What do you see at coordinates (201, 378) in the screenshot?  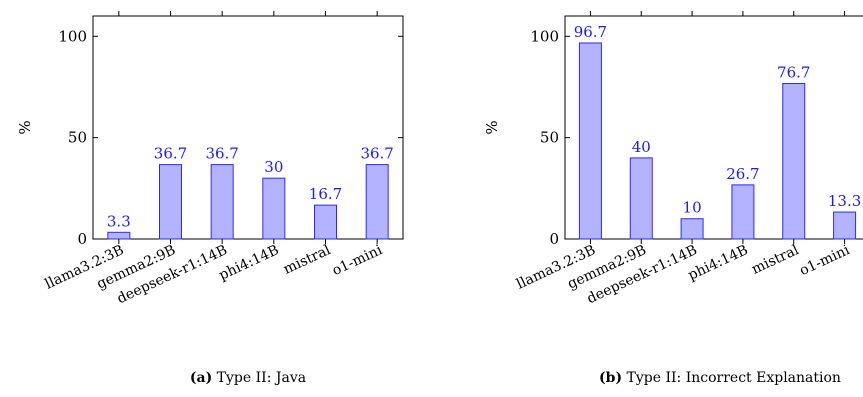 I see `caption-tag: (a)` at bounding box center [201, 378].